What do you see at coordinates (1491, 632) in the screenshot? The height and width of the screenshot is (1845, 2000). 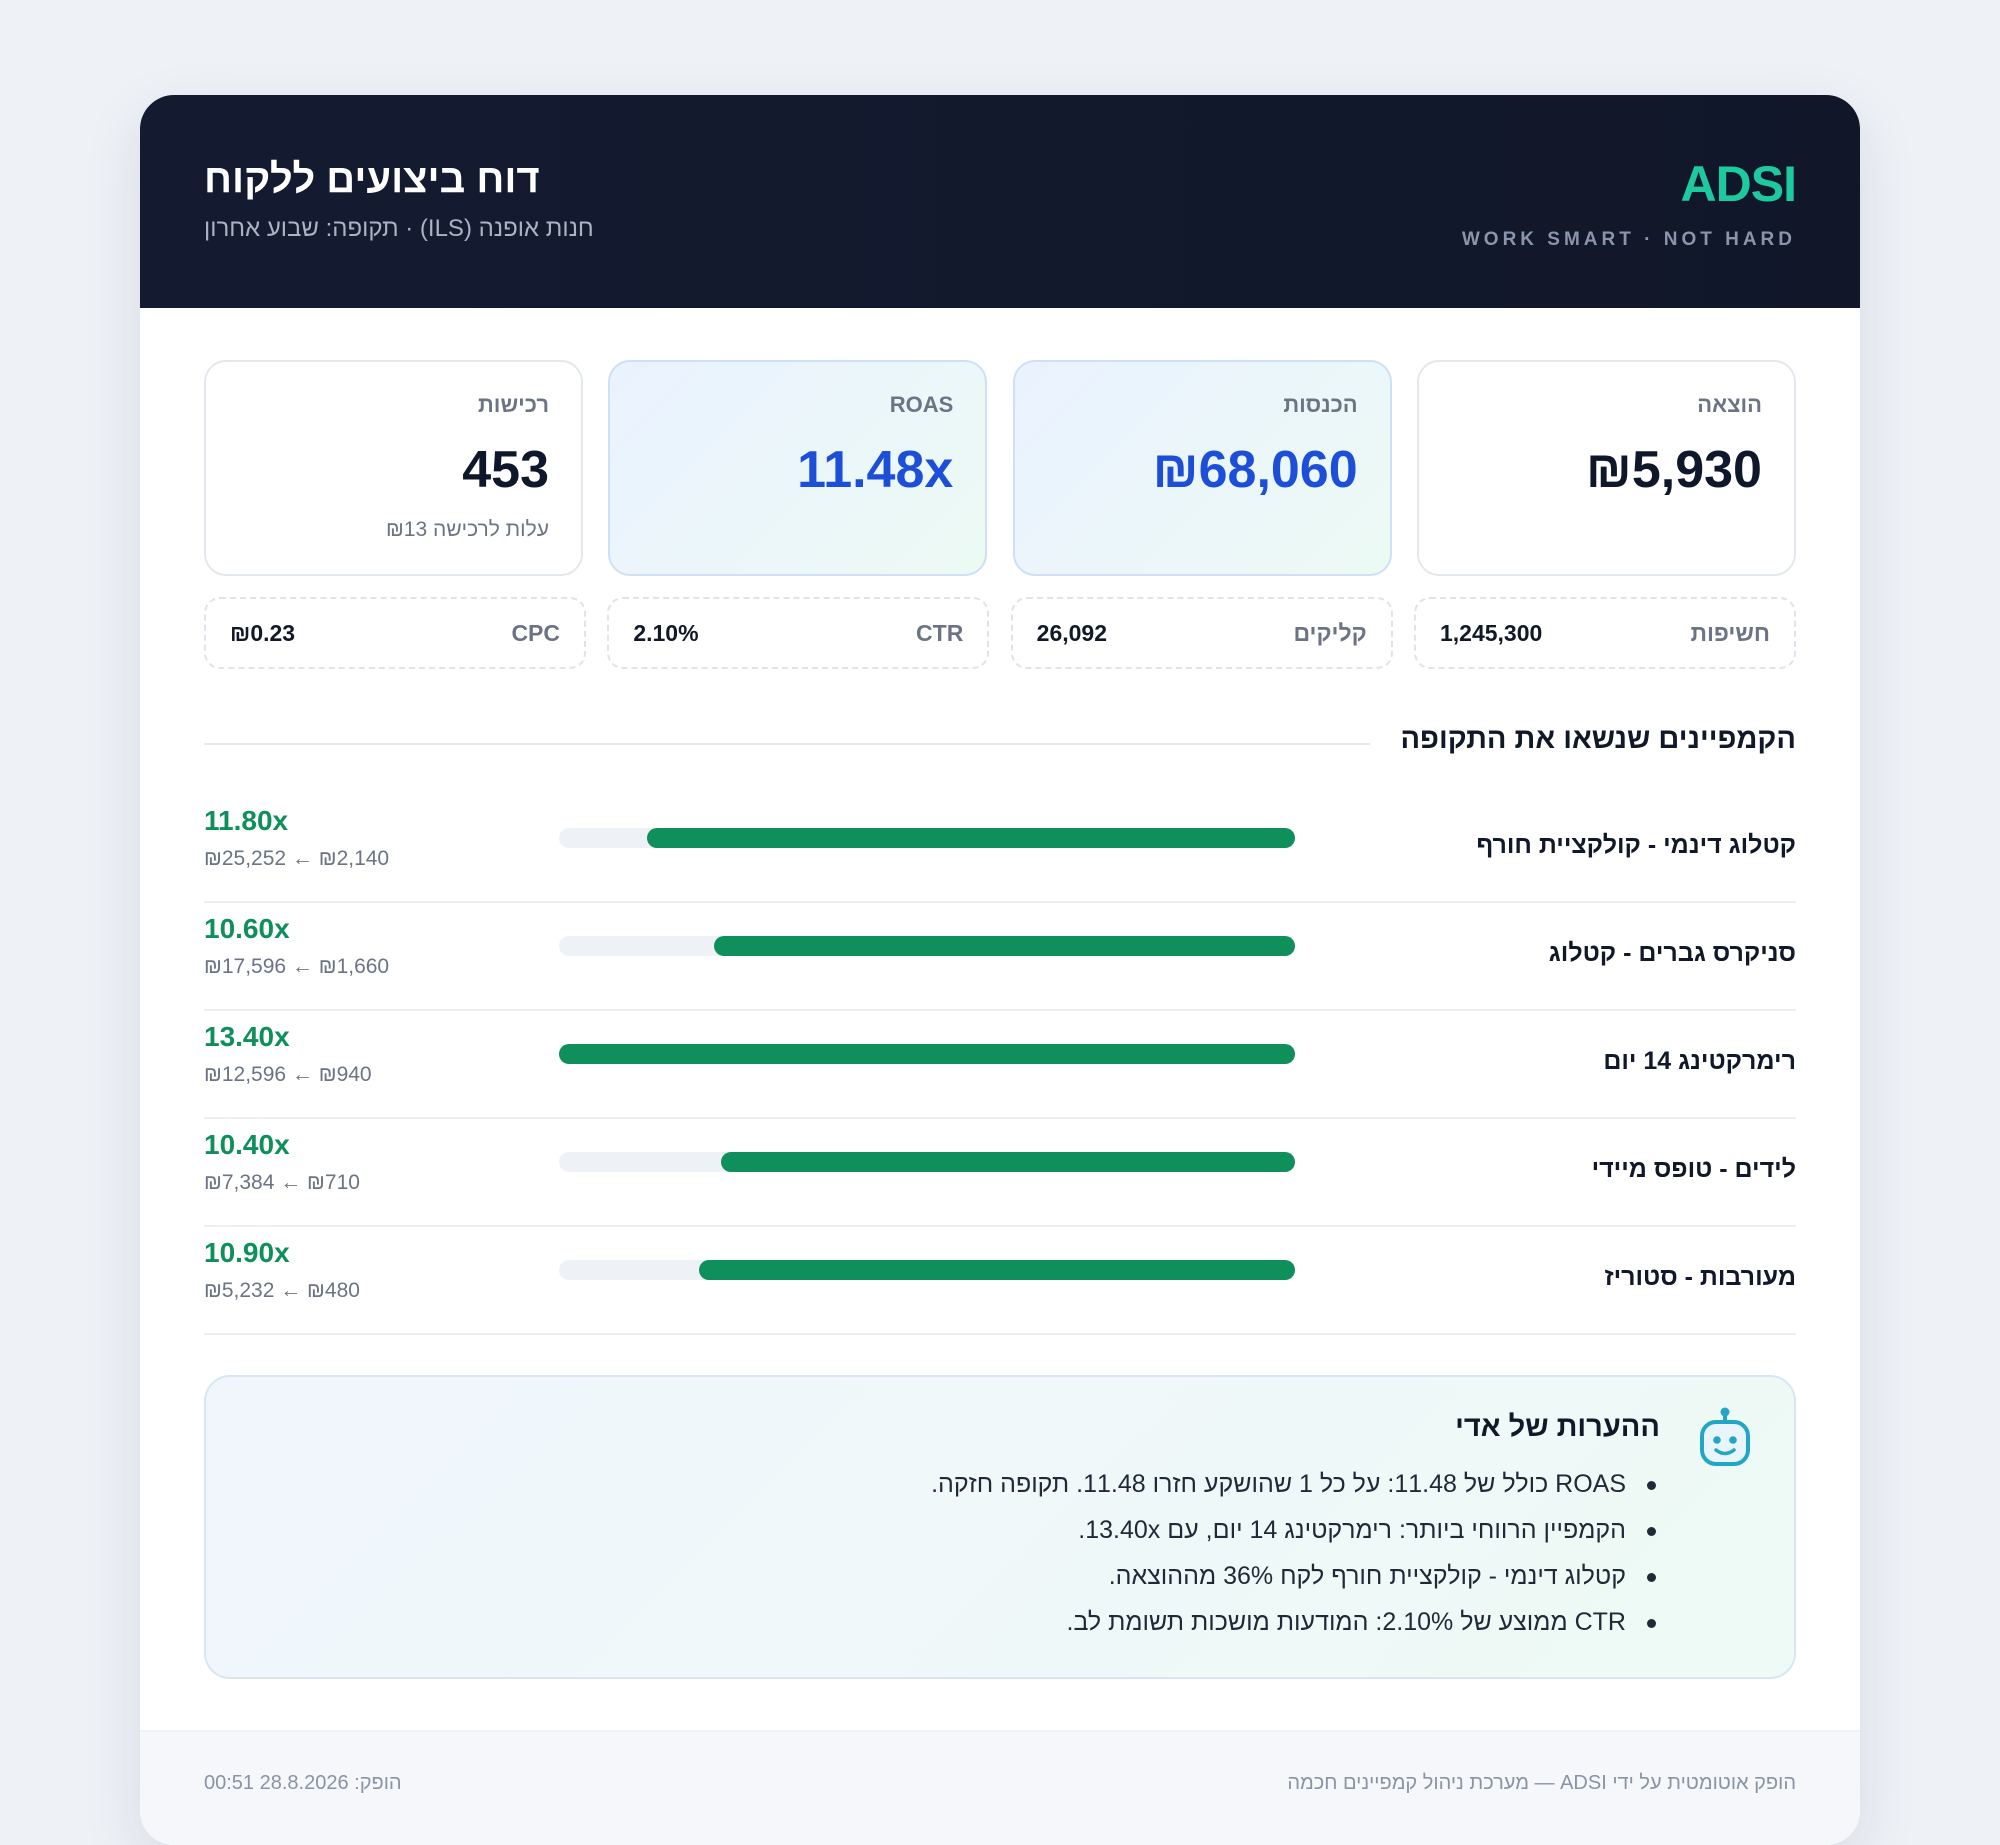 I see `metric-value: 1,245,300` at bounding box center [1491, 632].